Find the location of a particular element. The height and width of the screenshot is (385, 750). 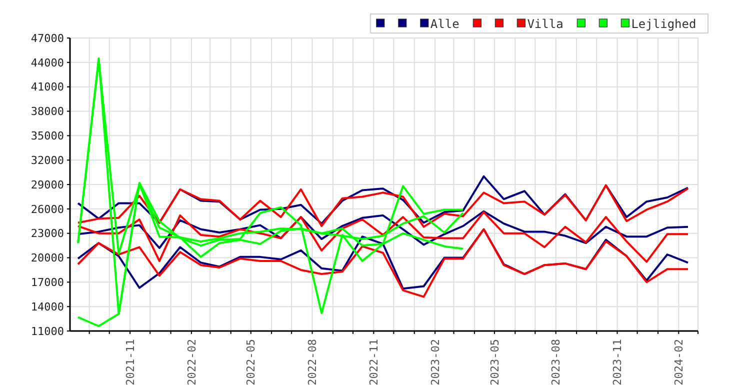

legend-label: Villa is located at coordinates (545, 24).